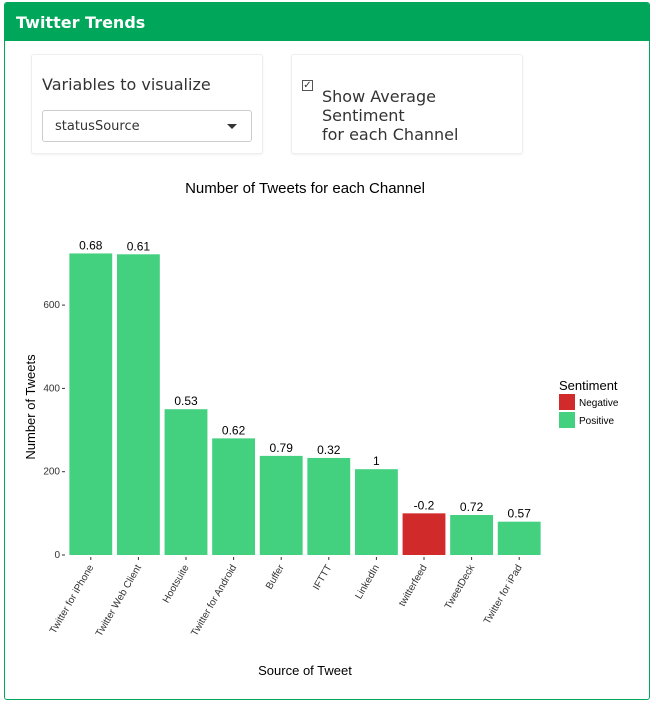 The height and width of the screenshot is (705, 656). I want to click on x-tick-label: Twitter for iPad, so click(503, 594).